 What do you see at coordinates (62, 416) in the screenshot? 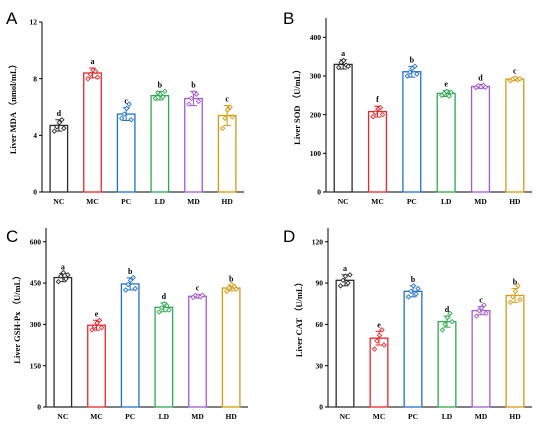
I see `x-tick-label: NC` at bounding box center [62, 416].